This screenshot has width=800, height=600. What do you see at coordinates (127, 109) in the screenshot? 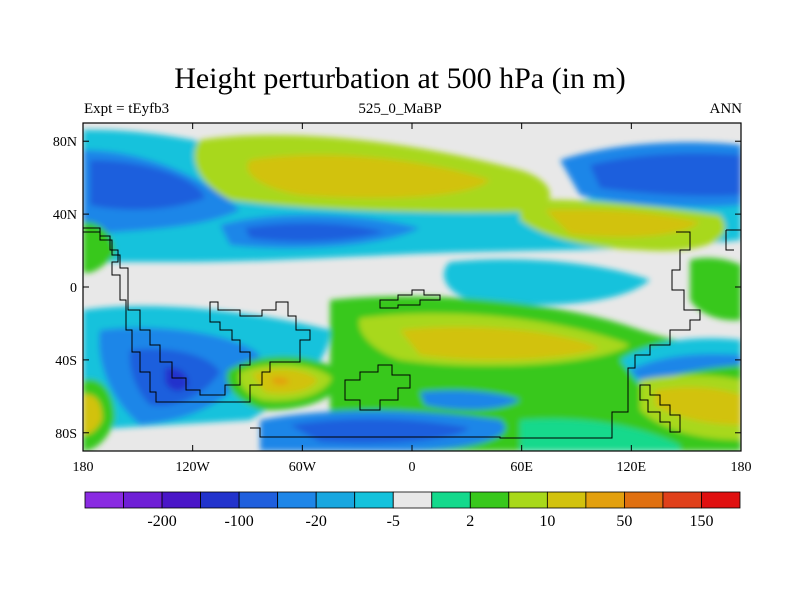
I see `experiment-label: Expt = tEyfb3` at bounding box center [127, 109].